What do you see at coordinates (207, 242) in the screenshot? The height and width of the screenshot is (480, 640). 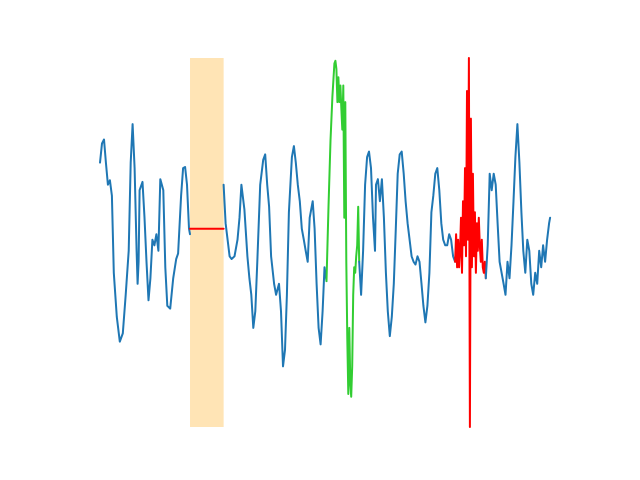 I see `shaded-region` at bounding box center [207, 242].